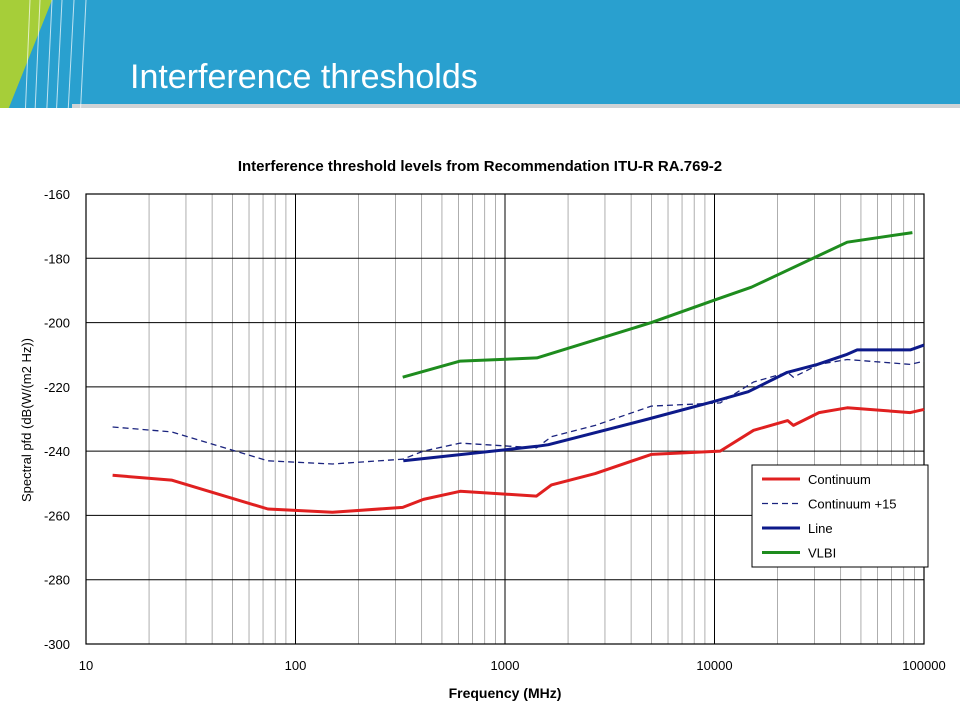  What do you see at coordinates (57, 194) in the screenshot?
I see `y-tick-label: -160` at bounding box center [57, 194].